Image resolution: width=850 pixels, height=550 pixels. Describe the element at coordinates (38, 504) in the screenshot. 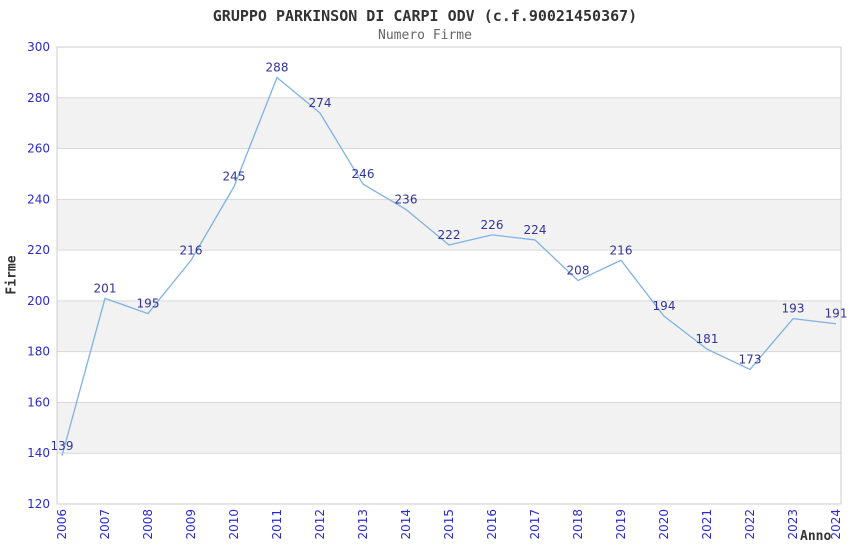

I see `y-tick-label: 120` at that location.